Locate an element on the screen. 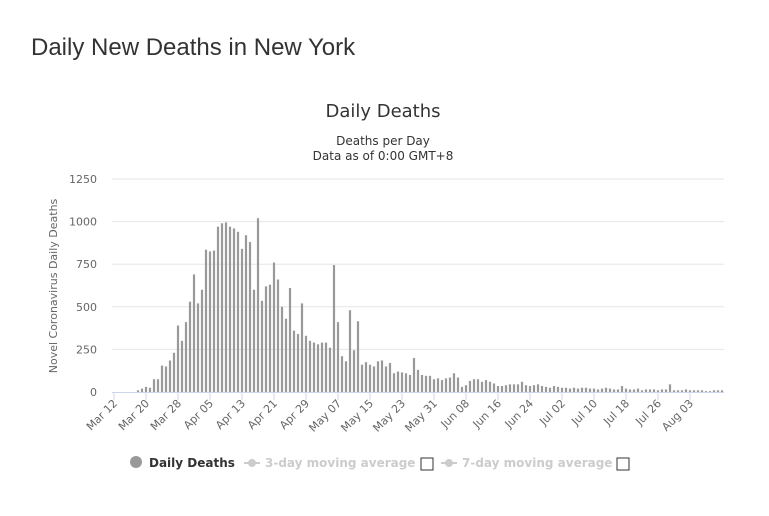  legend-item-daily-deaths: Daily Deaths is located at coordinates (182, 463).